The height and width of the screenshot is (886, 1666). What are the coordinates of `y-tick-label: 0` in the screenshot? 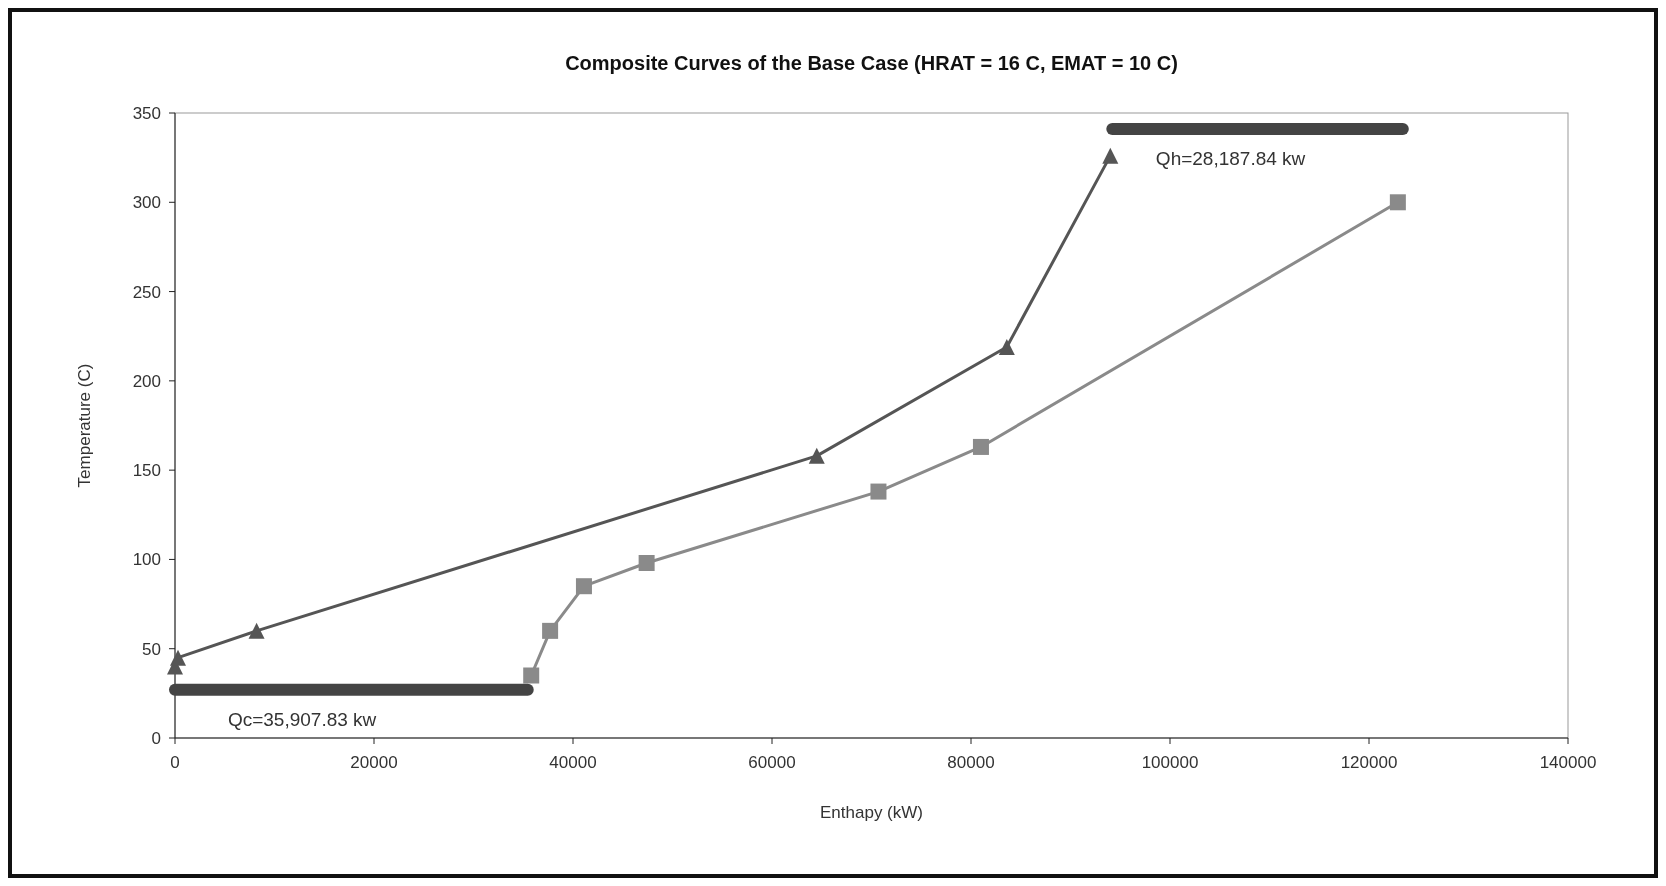 It's located at (156, 738).